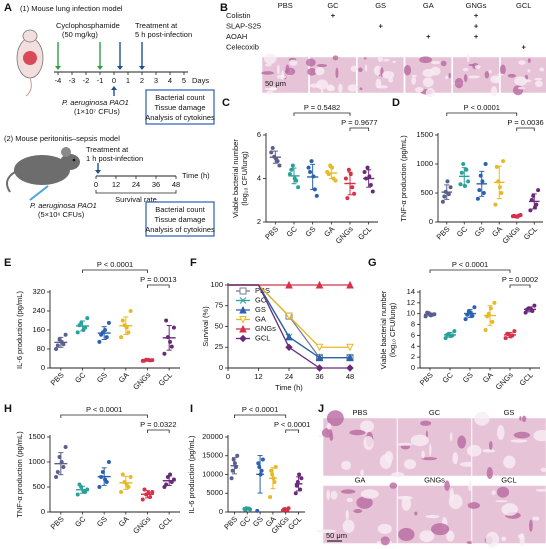 This screenshot has height=549, width=546. I want to click on x-tick-label: 0, so click(228, 376).